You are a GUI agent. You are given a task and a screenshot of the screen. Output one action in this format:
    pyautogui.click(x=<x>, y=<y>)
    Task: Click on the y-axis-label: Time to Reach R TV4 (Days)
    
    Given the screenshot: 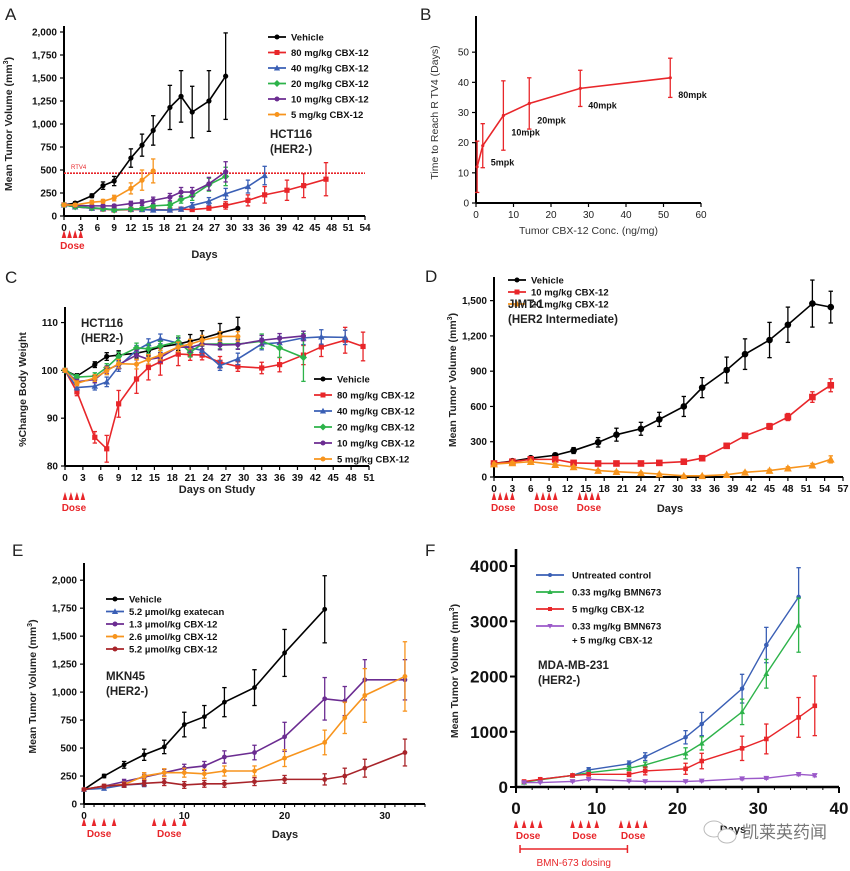 What is the action you would take?
    pyautogui.click(x=435, y=112)
    